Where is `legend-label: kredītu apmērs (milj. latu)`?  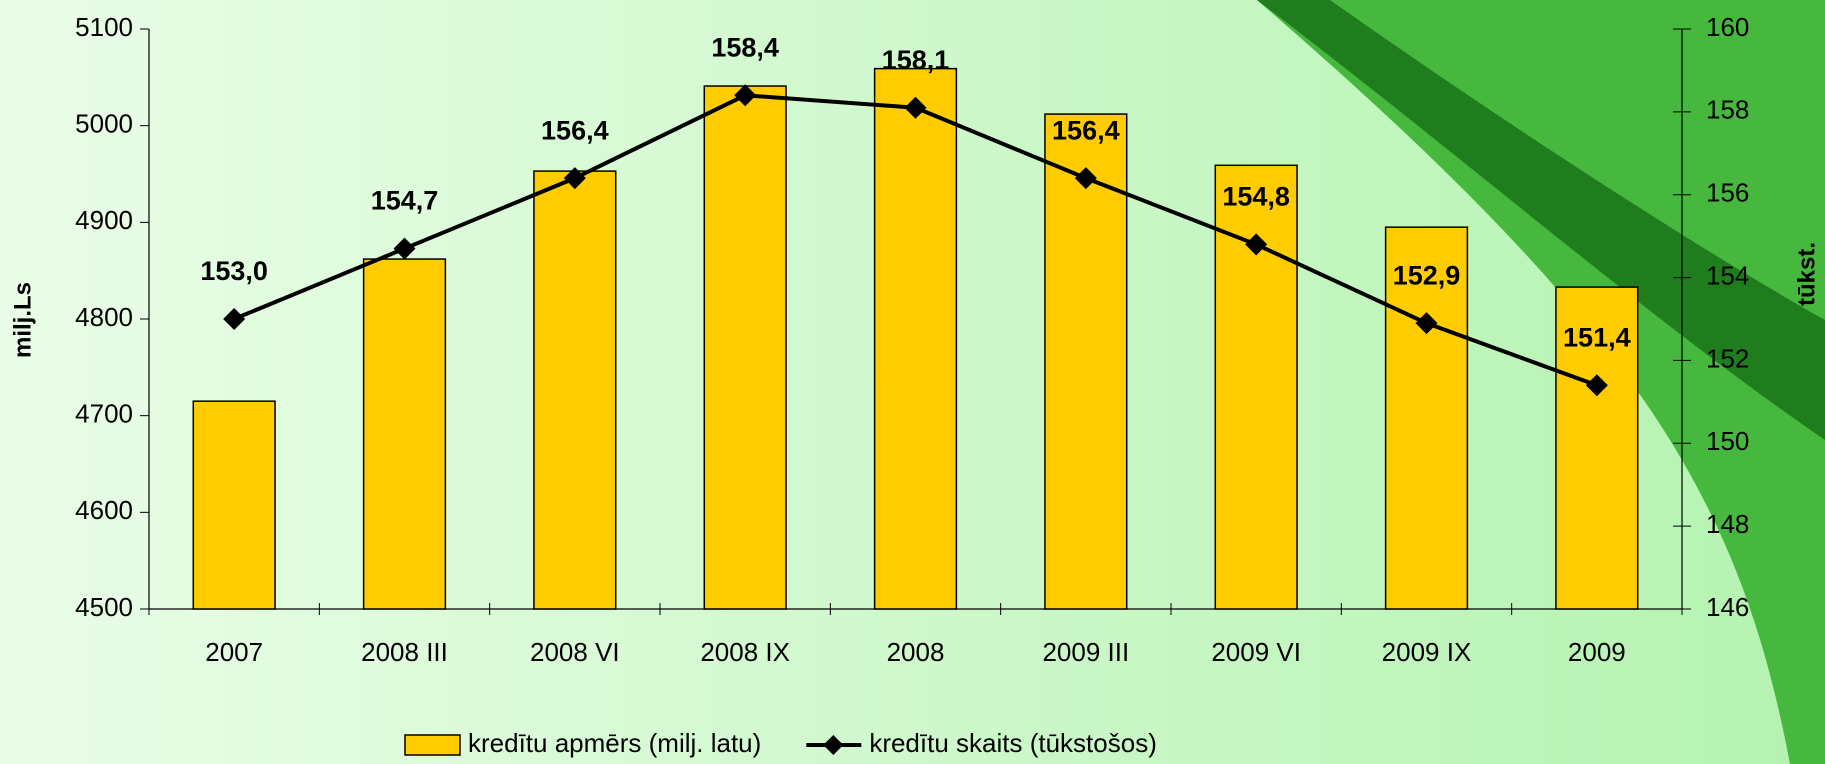 legend-label: kredītu apmērs (milj. latu) is located at coordinates (614, 743).